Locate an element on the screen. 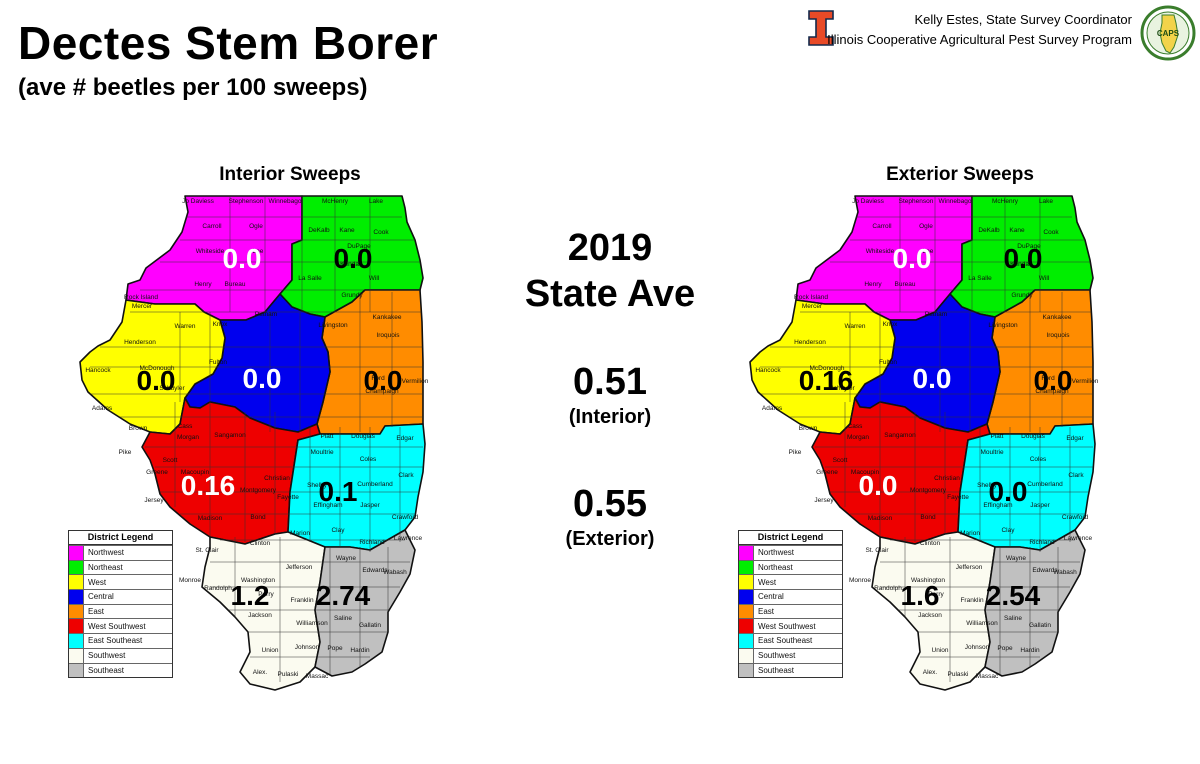 Image resolution: width=1200 pixels, height=764 pixels. county-label-knox: Knox is located at coordinates (221, 324).